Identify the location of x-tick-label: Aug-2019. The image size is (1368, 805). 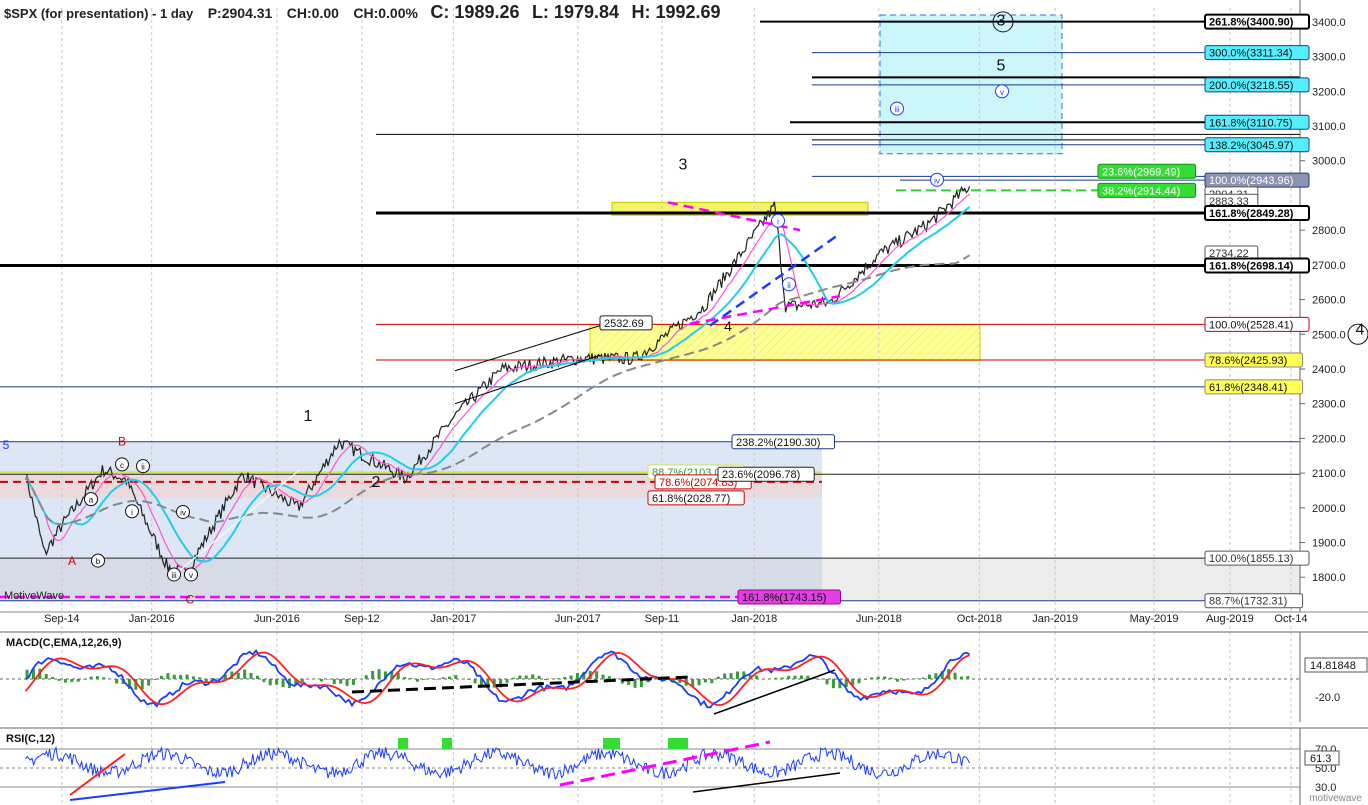
(1230, 619).